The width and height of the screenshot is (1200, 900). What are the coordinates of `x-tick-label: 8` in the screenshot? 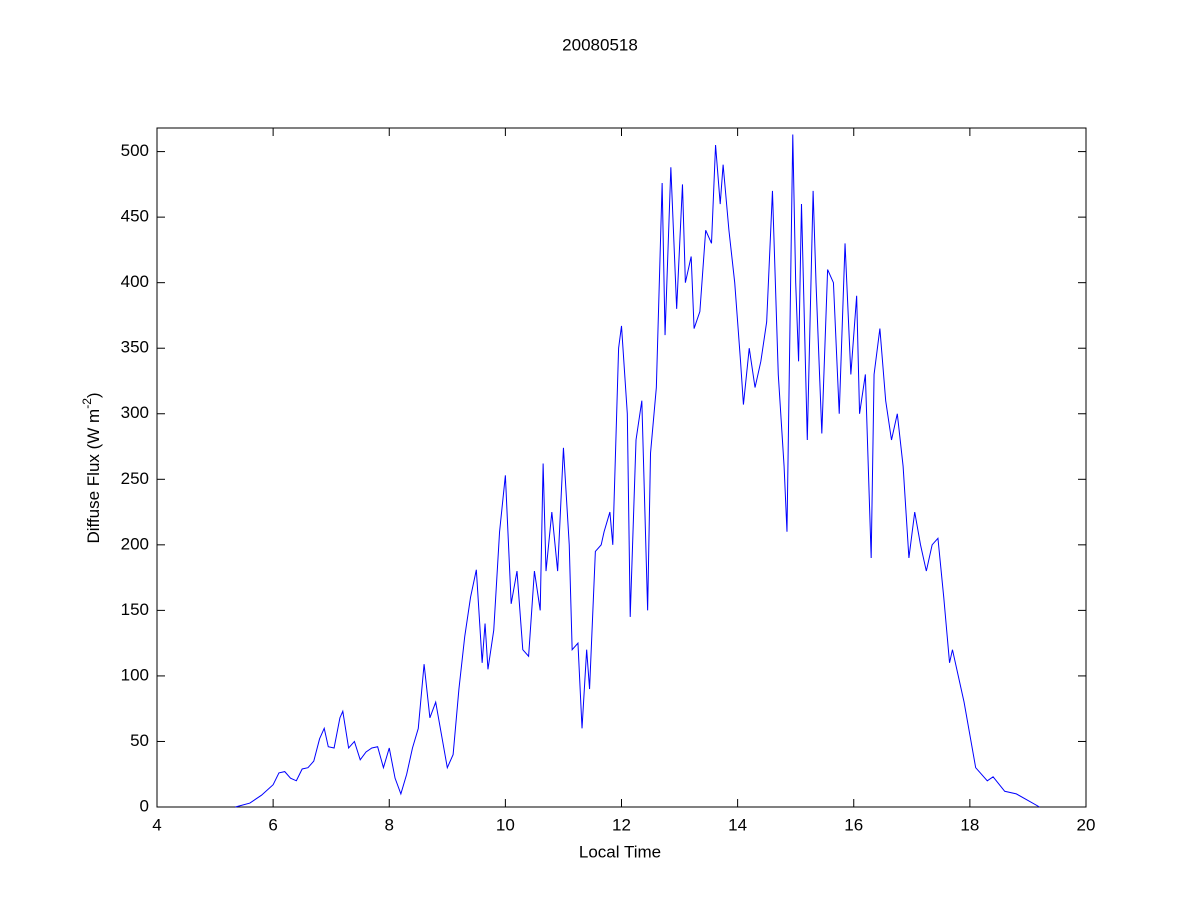 It's located at (389, 824).